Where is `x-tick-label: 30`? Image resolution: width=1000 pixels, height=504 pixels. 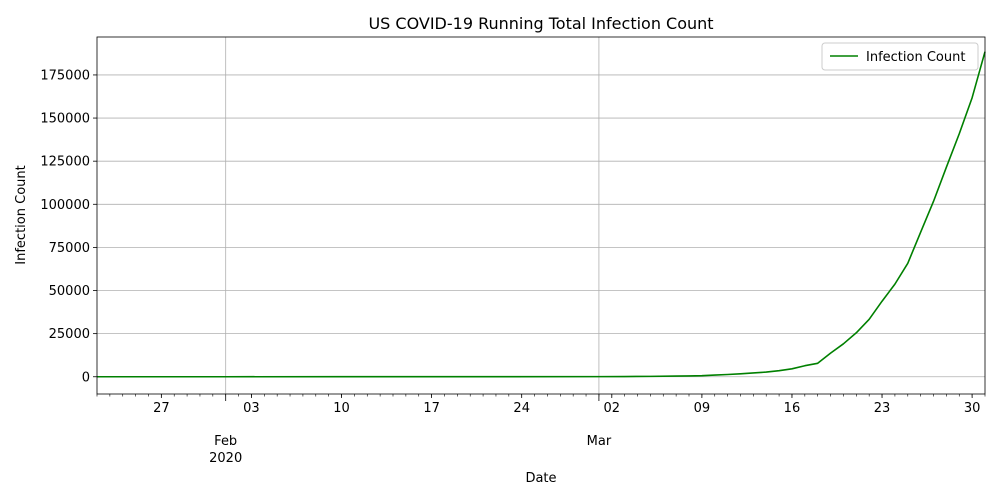
x-tick-label: 30 is located at coordinates (972, 408).